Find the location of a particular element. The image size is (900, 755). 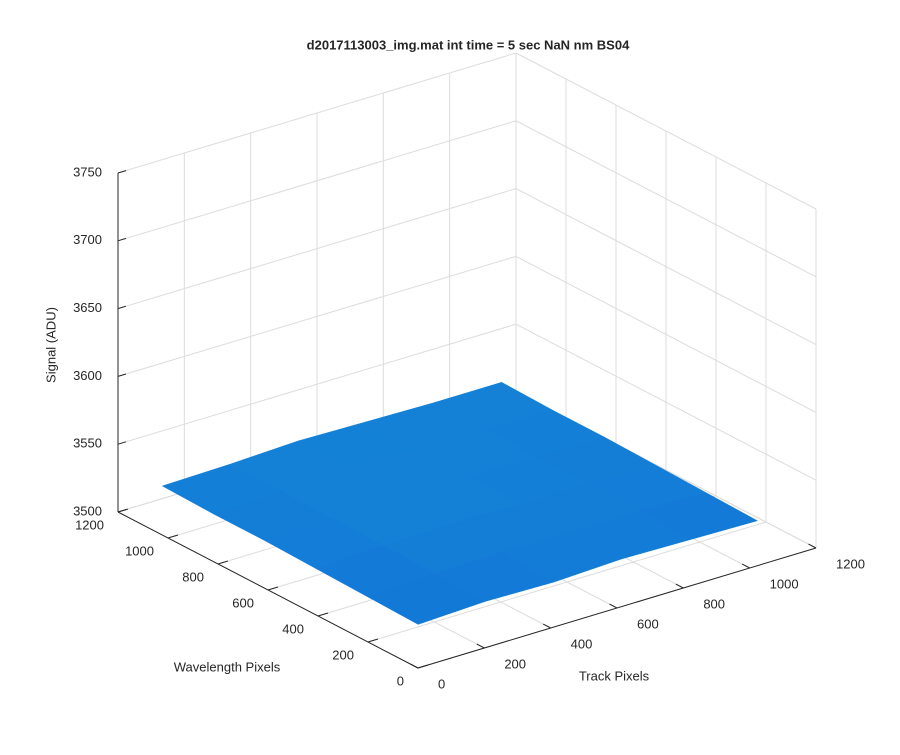

y-tick-label: 0 is located at coordinates (400, 680).